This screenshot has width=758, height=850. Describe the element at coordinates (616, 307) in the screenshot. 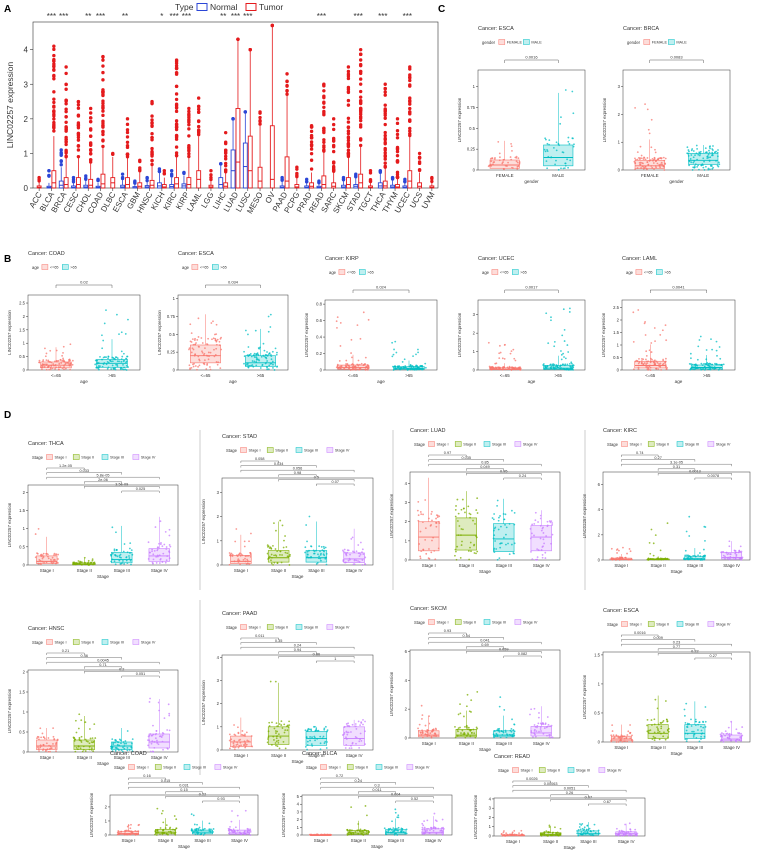

I see `y-tick-label: 2.5` at that location.